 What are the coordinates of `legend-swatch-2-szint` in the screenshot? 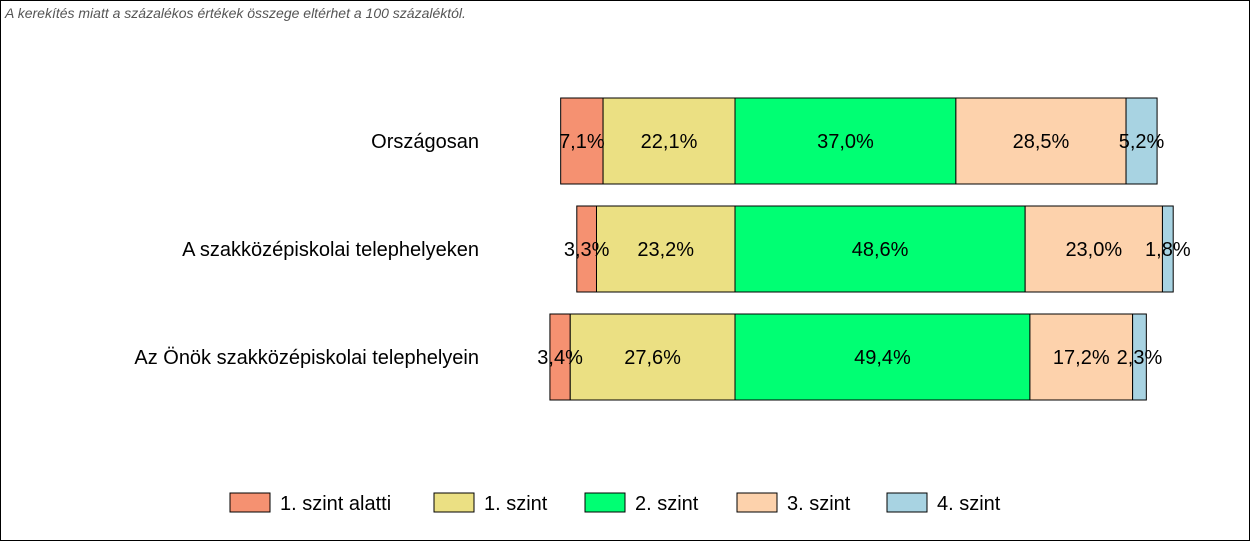 It's located at (605, 502).